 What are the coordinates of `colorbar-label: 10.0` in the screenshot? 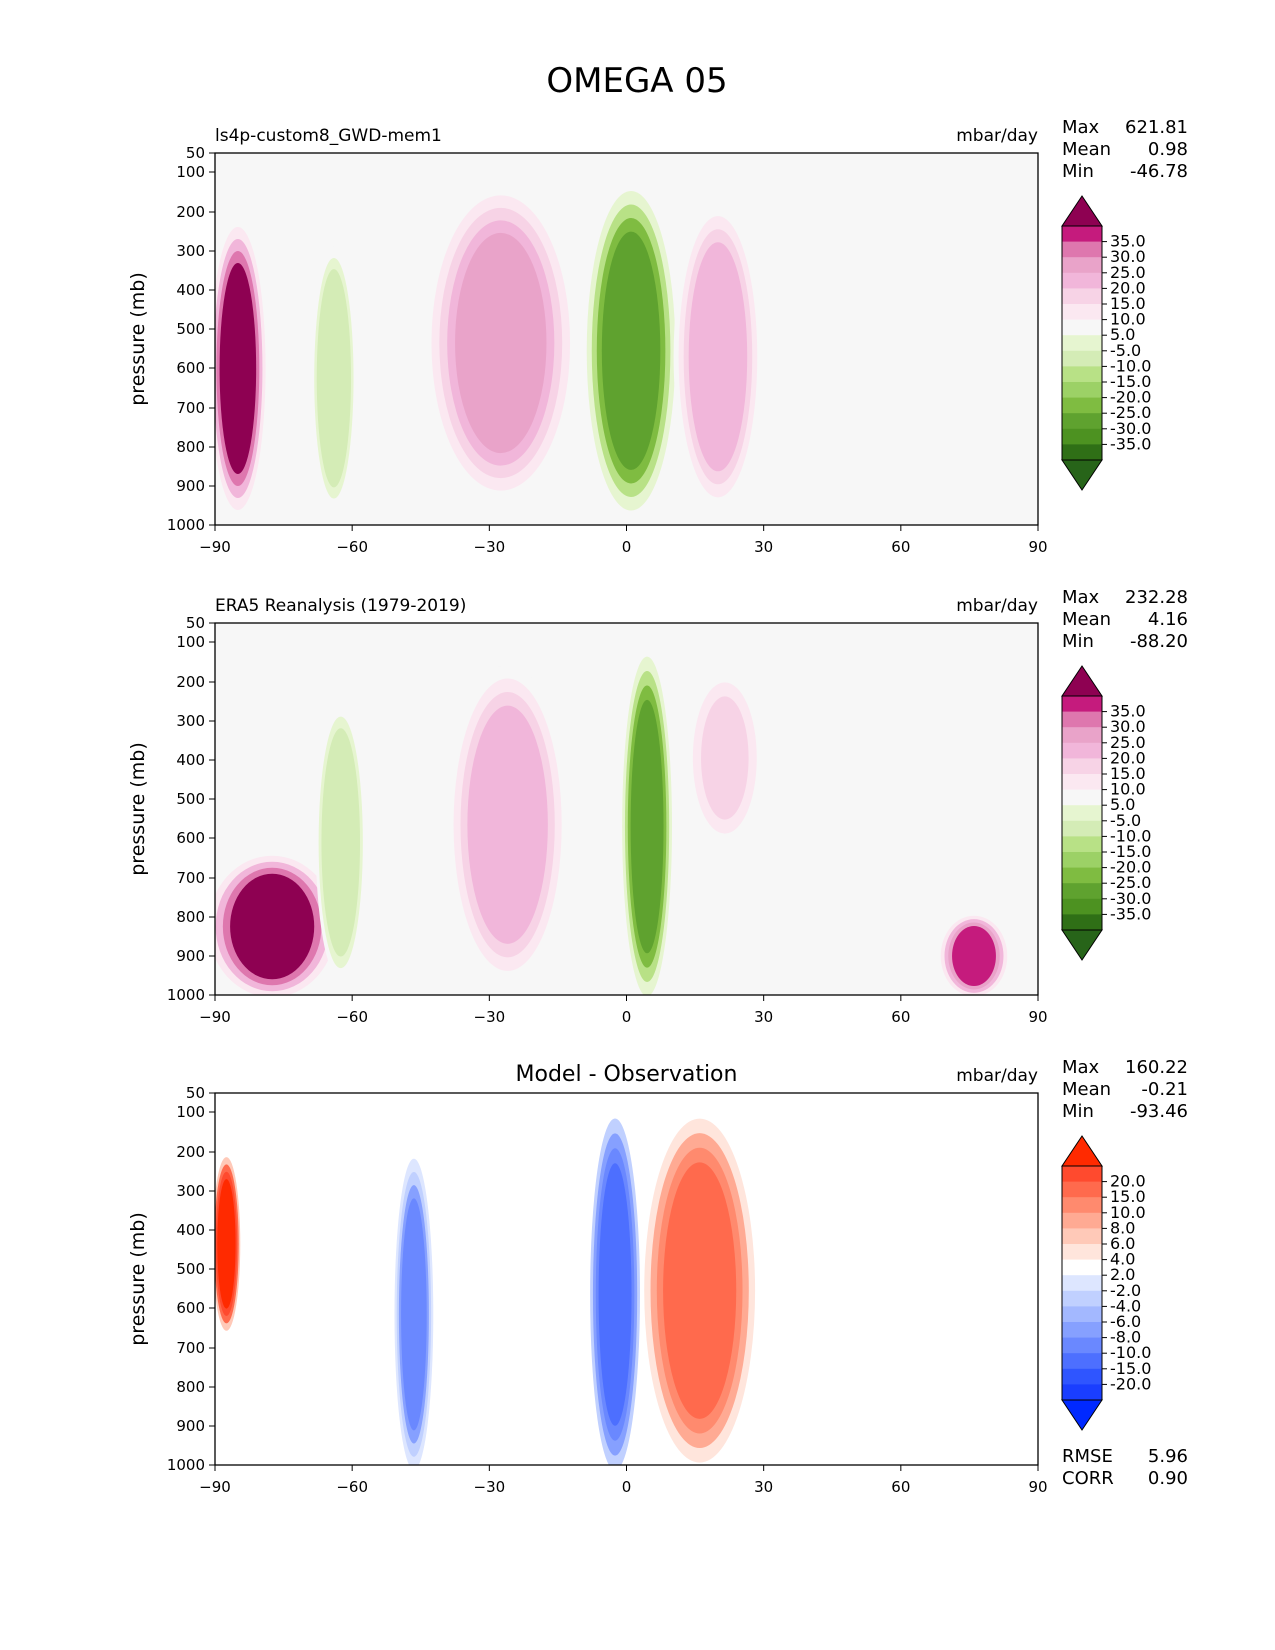 It's located at (1128, 319).